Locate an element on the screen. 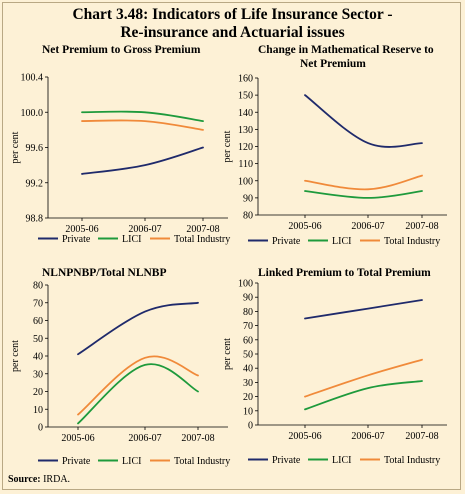  panel-4-series-total-industry-line is located at coordinates (363, 378).